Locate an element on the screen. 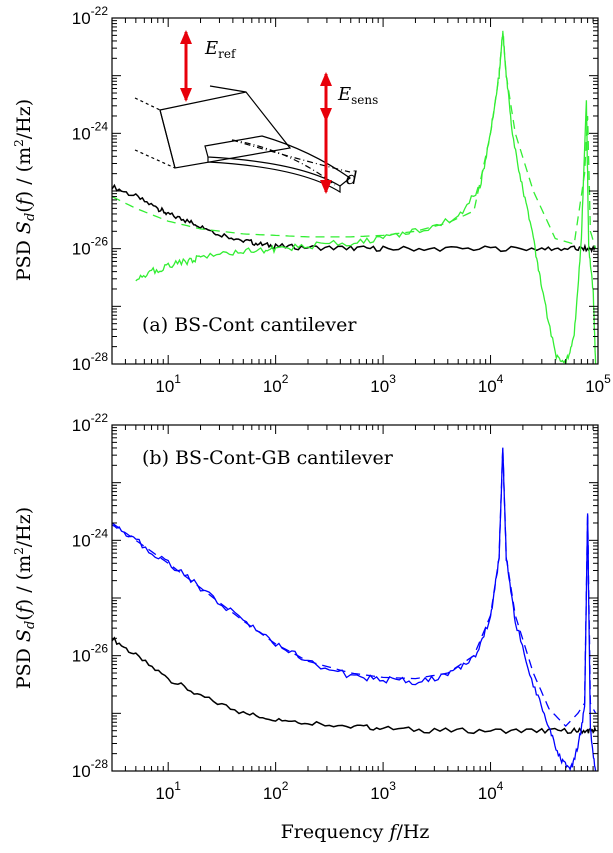 This screenshot has width=613, height=853. x-tick-label: 10⁵ is located at coordinates (598, 384).